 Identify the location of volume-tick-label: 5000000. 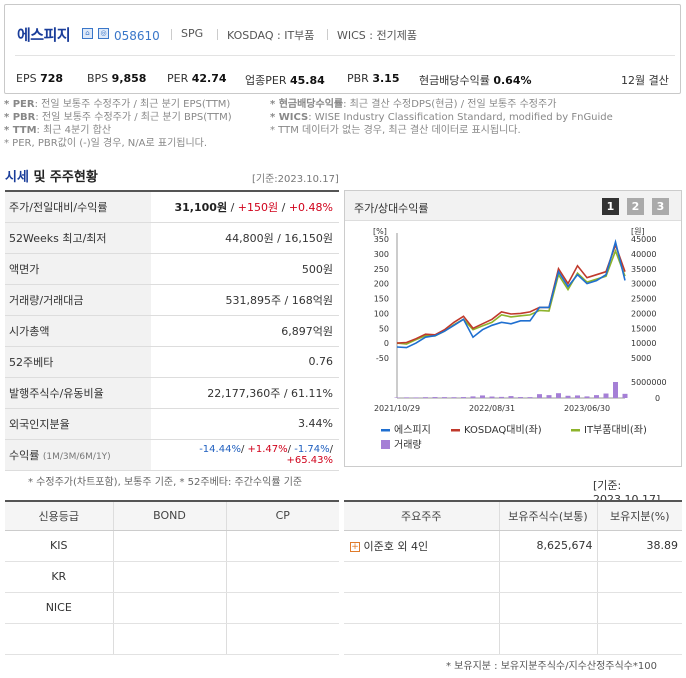
(649, 382).